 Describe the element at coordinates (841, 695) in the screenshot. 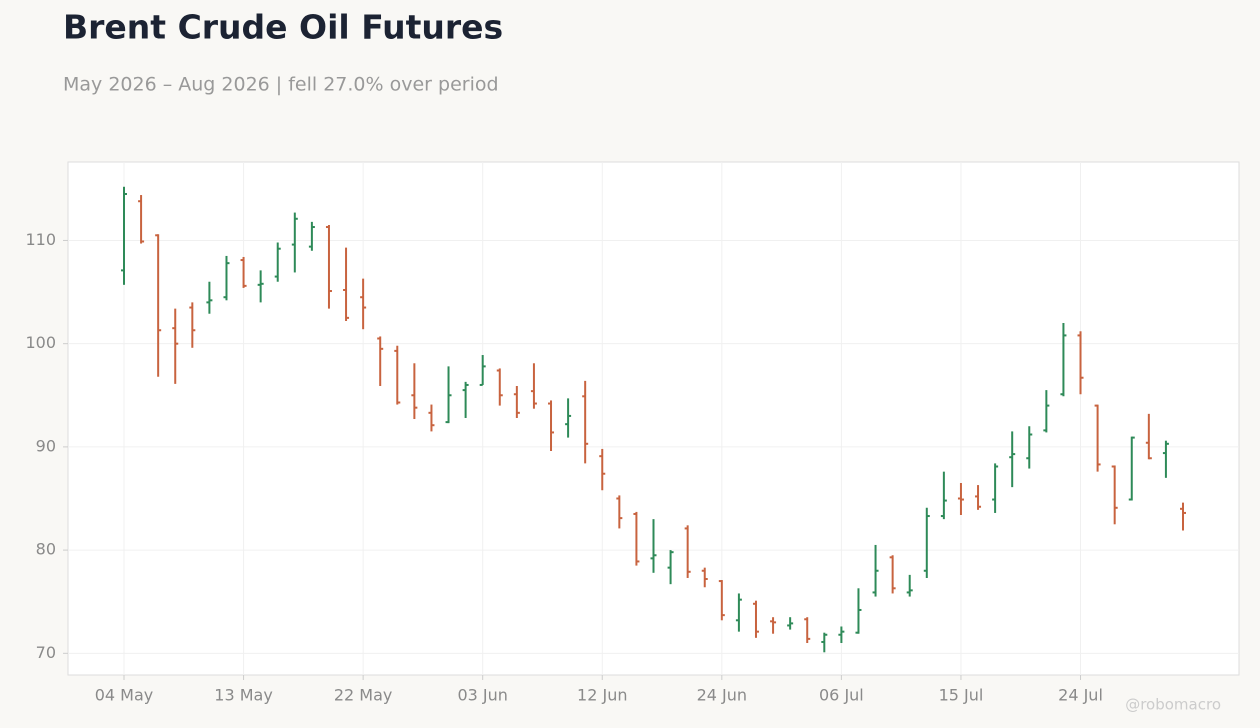

I see `x-tick-label: 06 Jul` at that location.